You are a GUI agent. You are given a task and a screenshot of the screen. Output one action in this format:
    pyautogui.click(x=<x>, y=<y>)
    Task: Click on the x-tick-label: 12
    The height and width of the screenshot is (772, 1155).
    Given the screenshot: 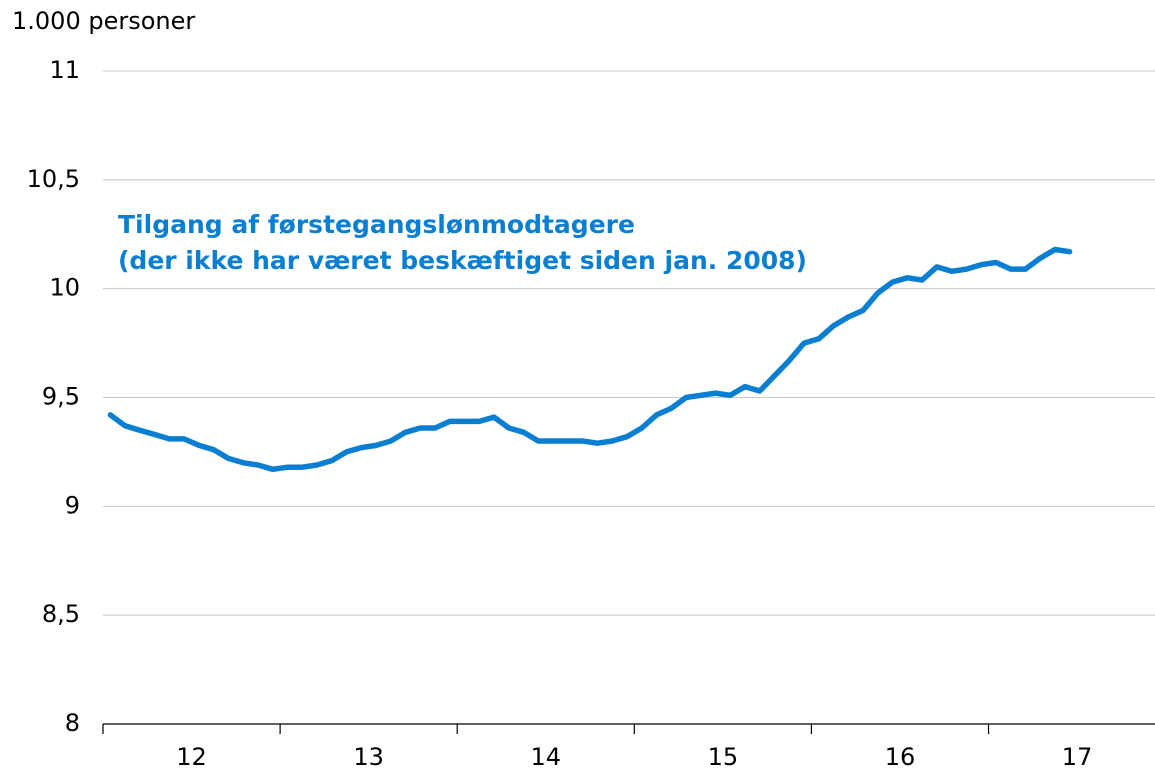 What is the action you would take?
    pyautogui.click(x=191, y=757)
    